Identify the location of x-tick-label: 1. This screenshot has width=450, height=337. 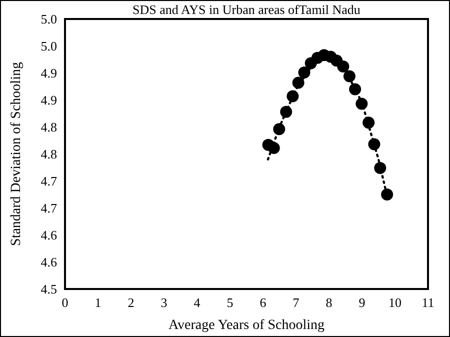
(98, 302).